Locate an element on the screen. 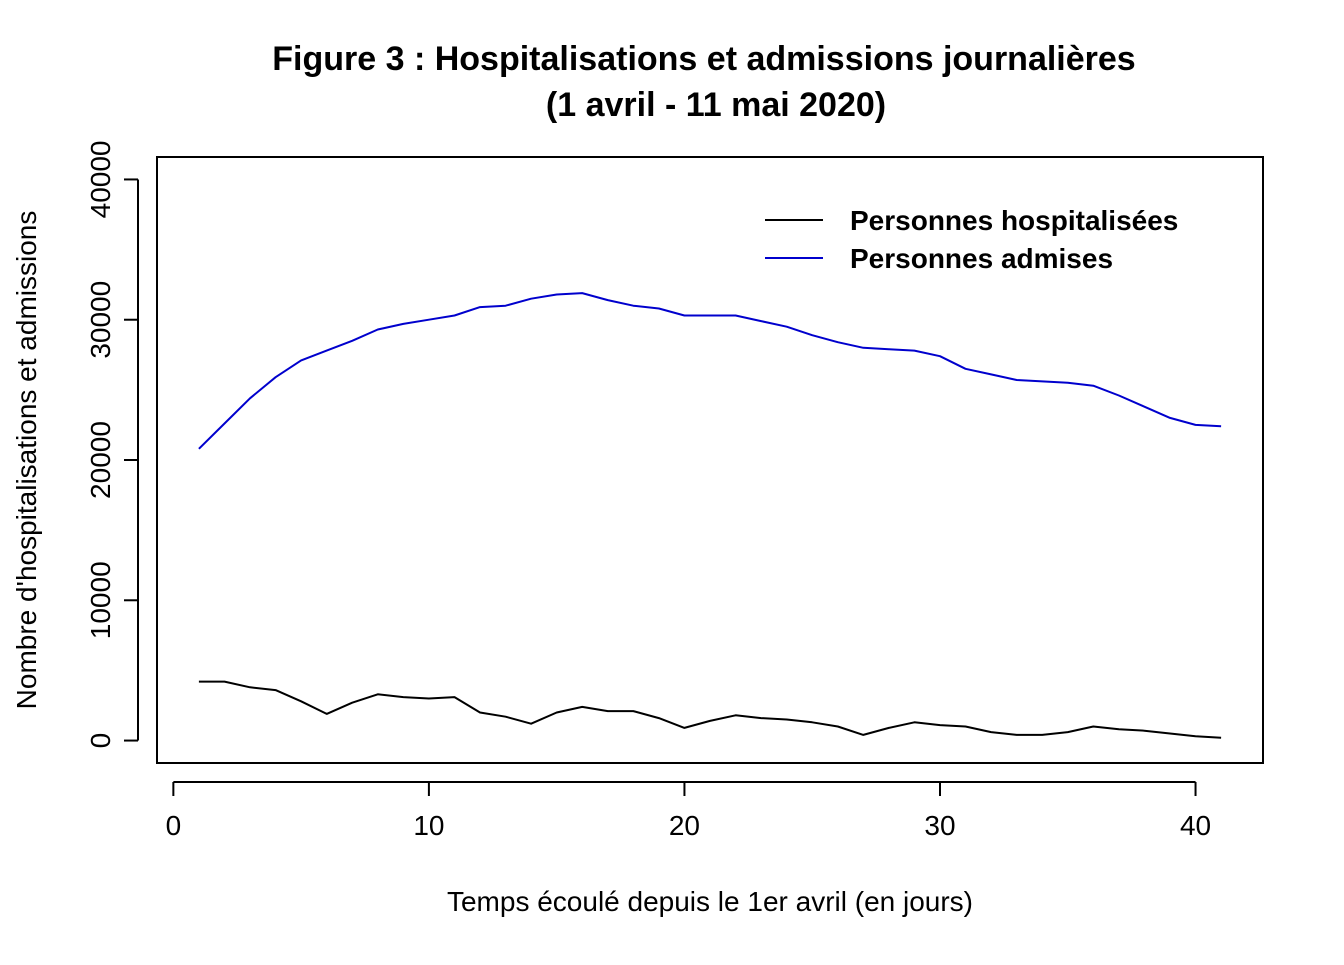 Image resolution: width=1344 pixels, height=965 pixels. y-axis-label: Nombre d'hospitalisations et admissions is located at coordinates (26, 460).